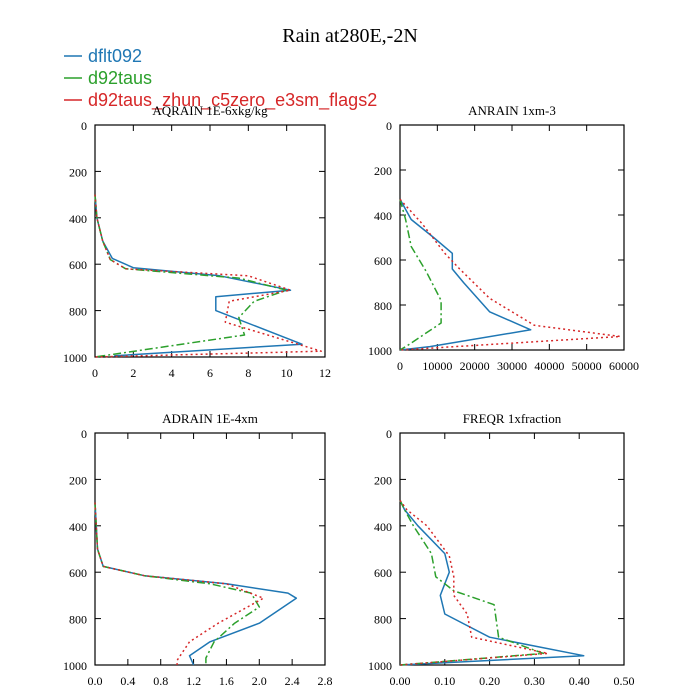 This screenshot has height=700, width=700. What do you see at coordinates (232, 100) in the screenshot?
I see `legend-label-d92taus_zhun_c5zero_e3sm_flags2: d92taus_zhun_c5zero_e3sm_flags2` at bounding box center [232, 100].